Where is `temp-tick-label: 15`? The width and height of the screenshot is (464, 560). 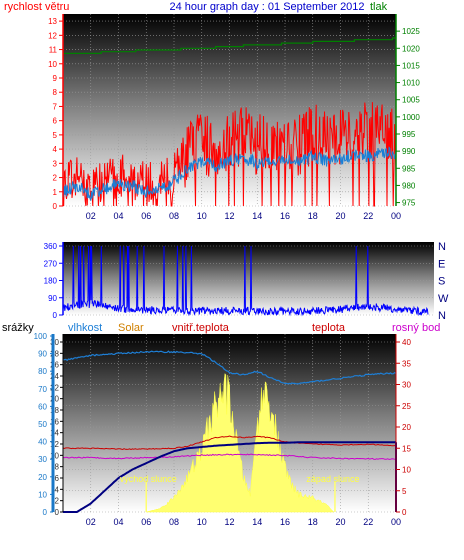 temp-tick-label: 15 is located at coordinates (406, 448).